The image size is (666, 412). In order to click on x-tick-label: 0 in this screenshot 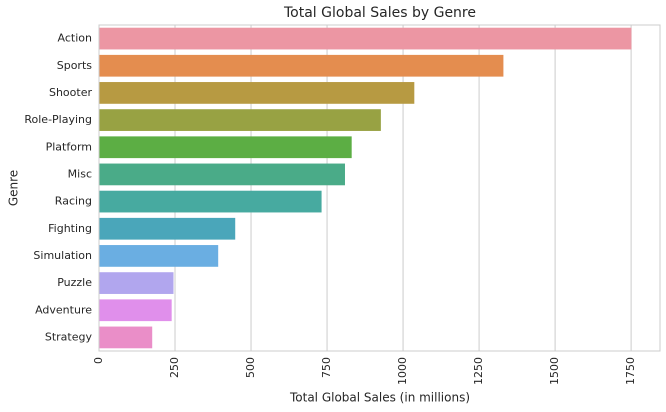, I will do `click(98, 360)`.